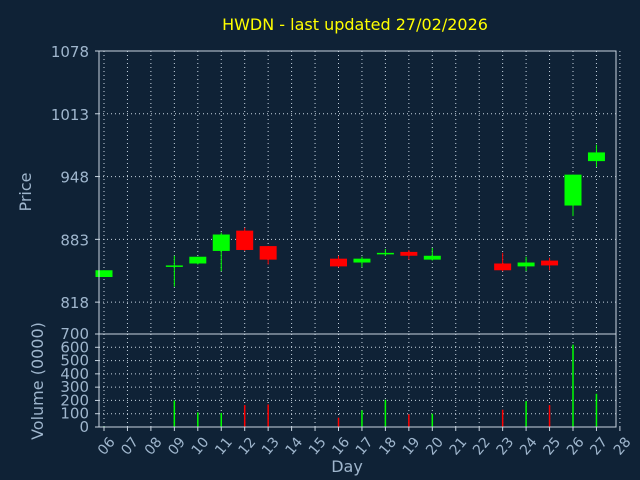 The width and height of the screenshot is (640, 480). Describe the element at coordinates (74, 178) in the screenshot. I see `price-tick-label: 948` at that location.